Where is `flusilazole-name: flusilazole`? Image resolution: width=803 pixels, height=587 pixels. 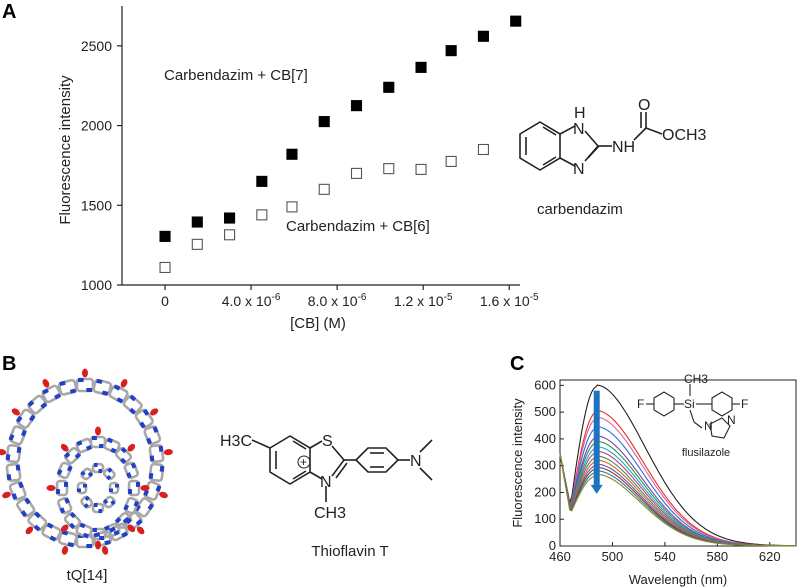
flusilazole-name: flusilazole is located at coordinates (706, 453).